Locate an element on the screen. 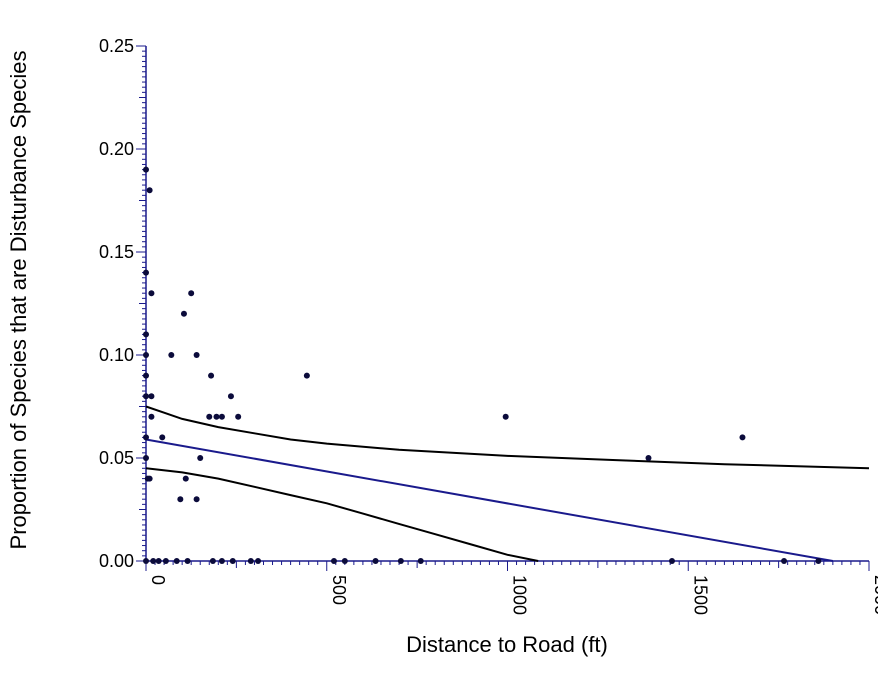 The width and height of the screenshot is (878, 688). y-axis: 0.00 0.05 0.10 0.15 0.20 0.25 is located at coordinates (123, 303).